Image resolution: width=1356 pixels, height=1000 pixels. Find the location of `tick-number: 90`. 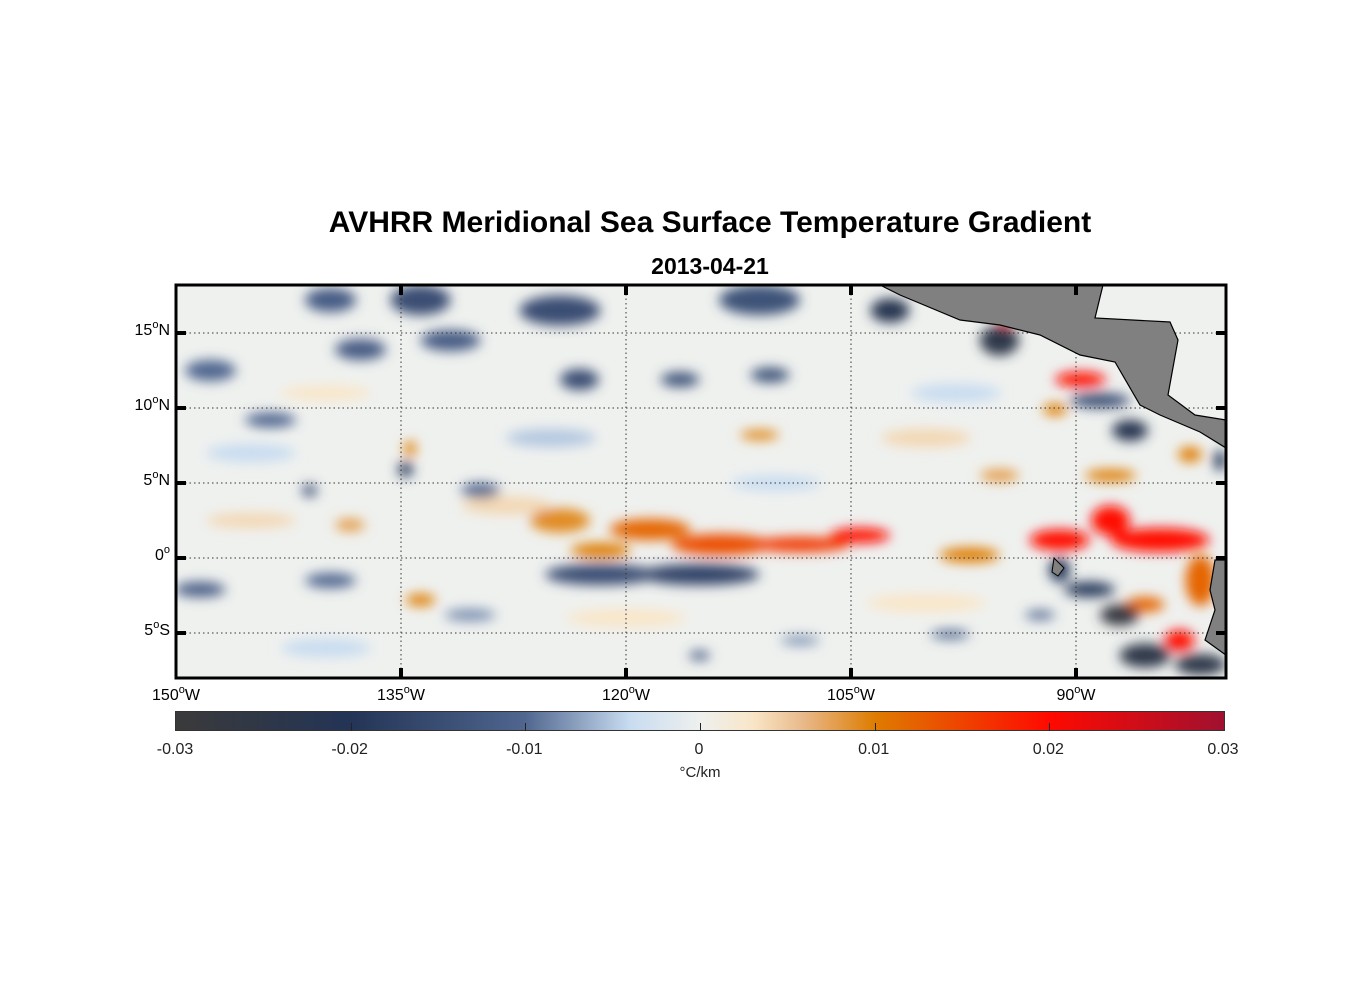

tick-number: 90 is located at coordinates (1065, 695).